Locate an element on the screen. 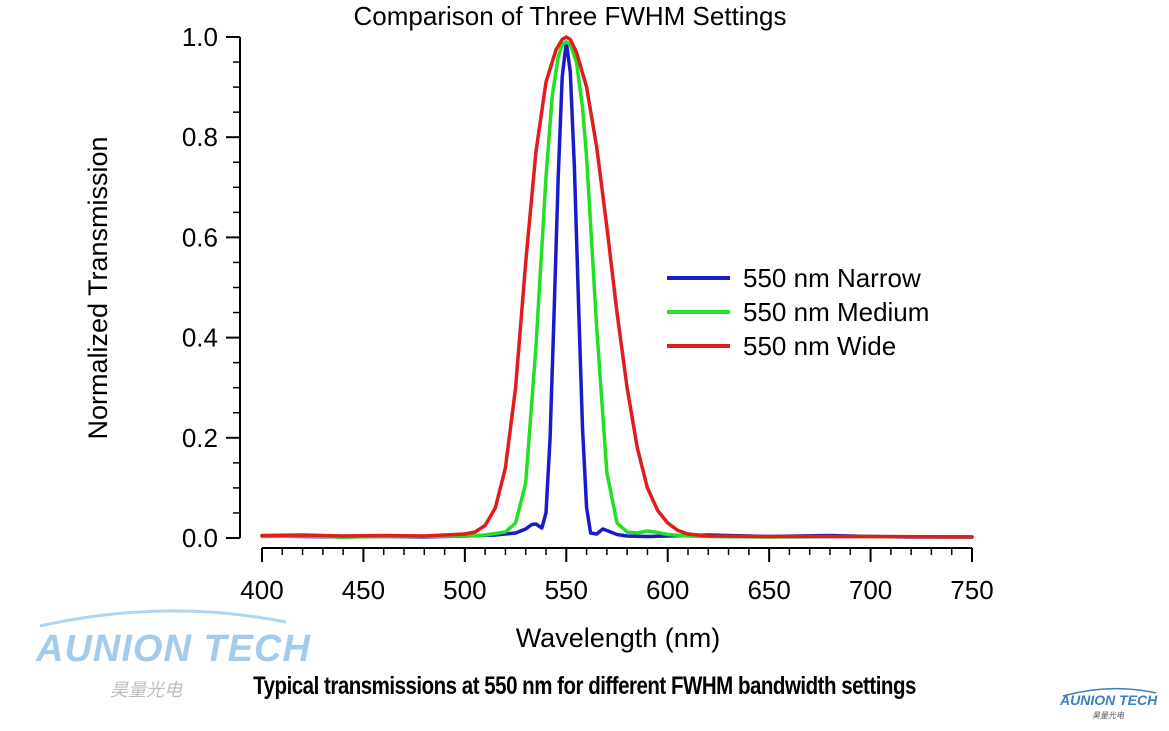 The width and height of the screenshot is (1169, 731). x-tick-label: 450 is located at coordinates (363, 590).